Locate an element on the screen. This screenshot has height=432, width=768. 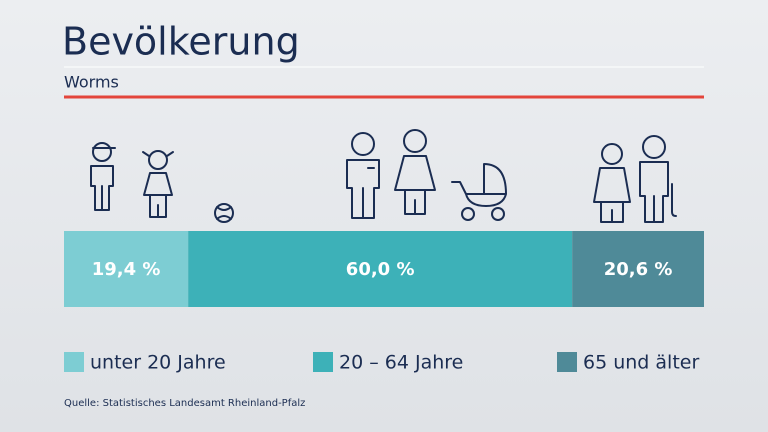
chart-subtitle: Worms is located at coordinates (91, 82).